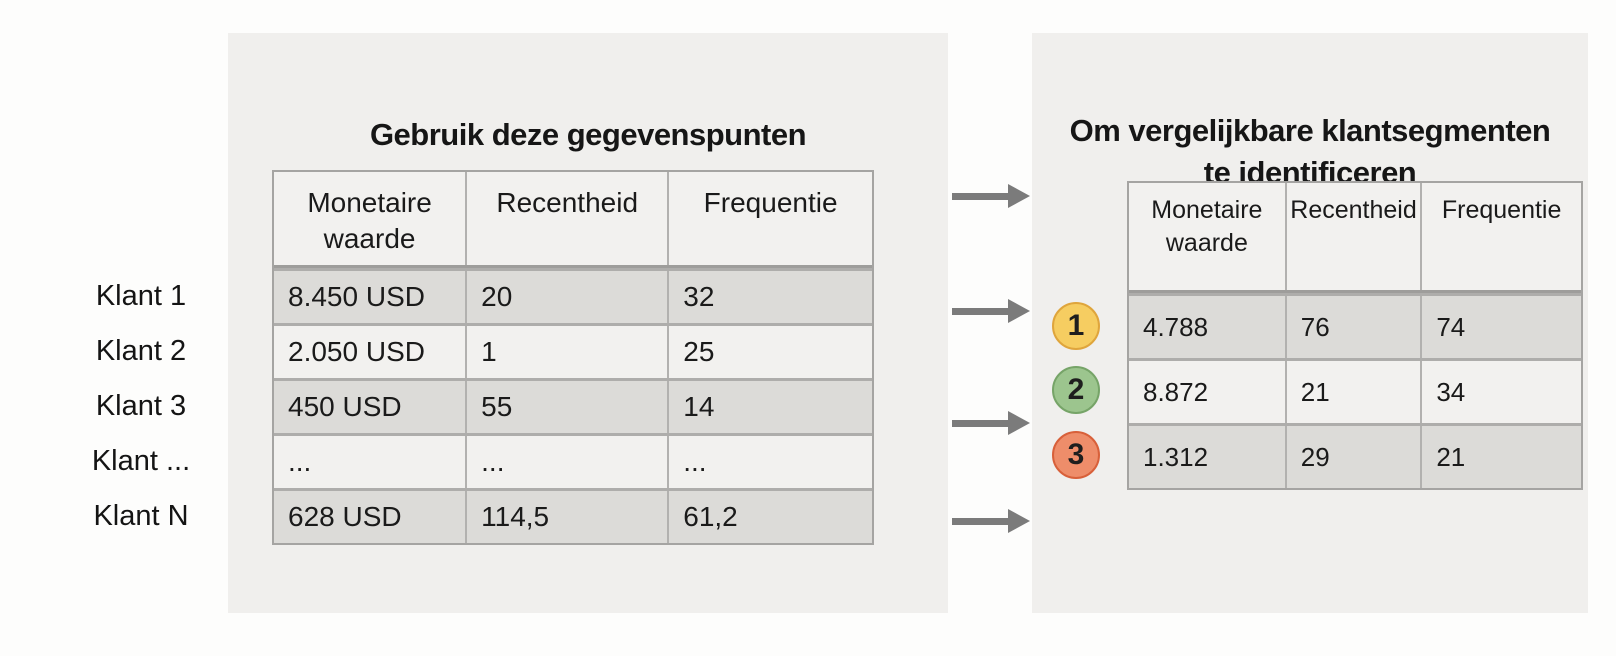  What do you see at coordinates (141, 295) in the screenshot?
I see `customer-row-label-1: Klant 1` at bounding box center [141, 295].